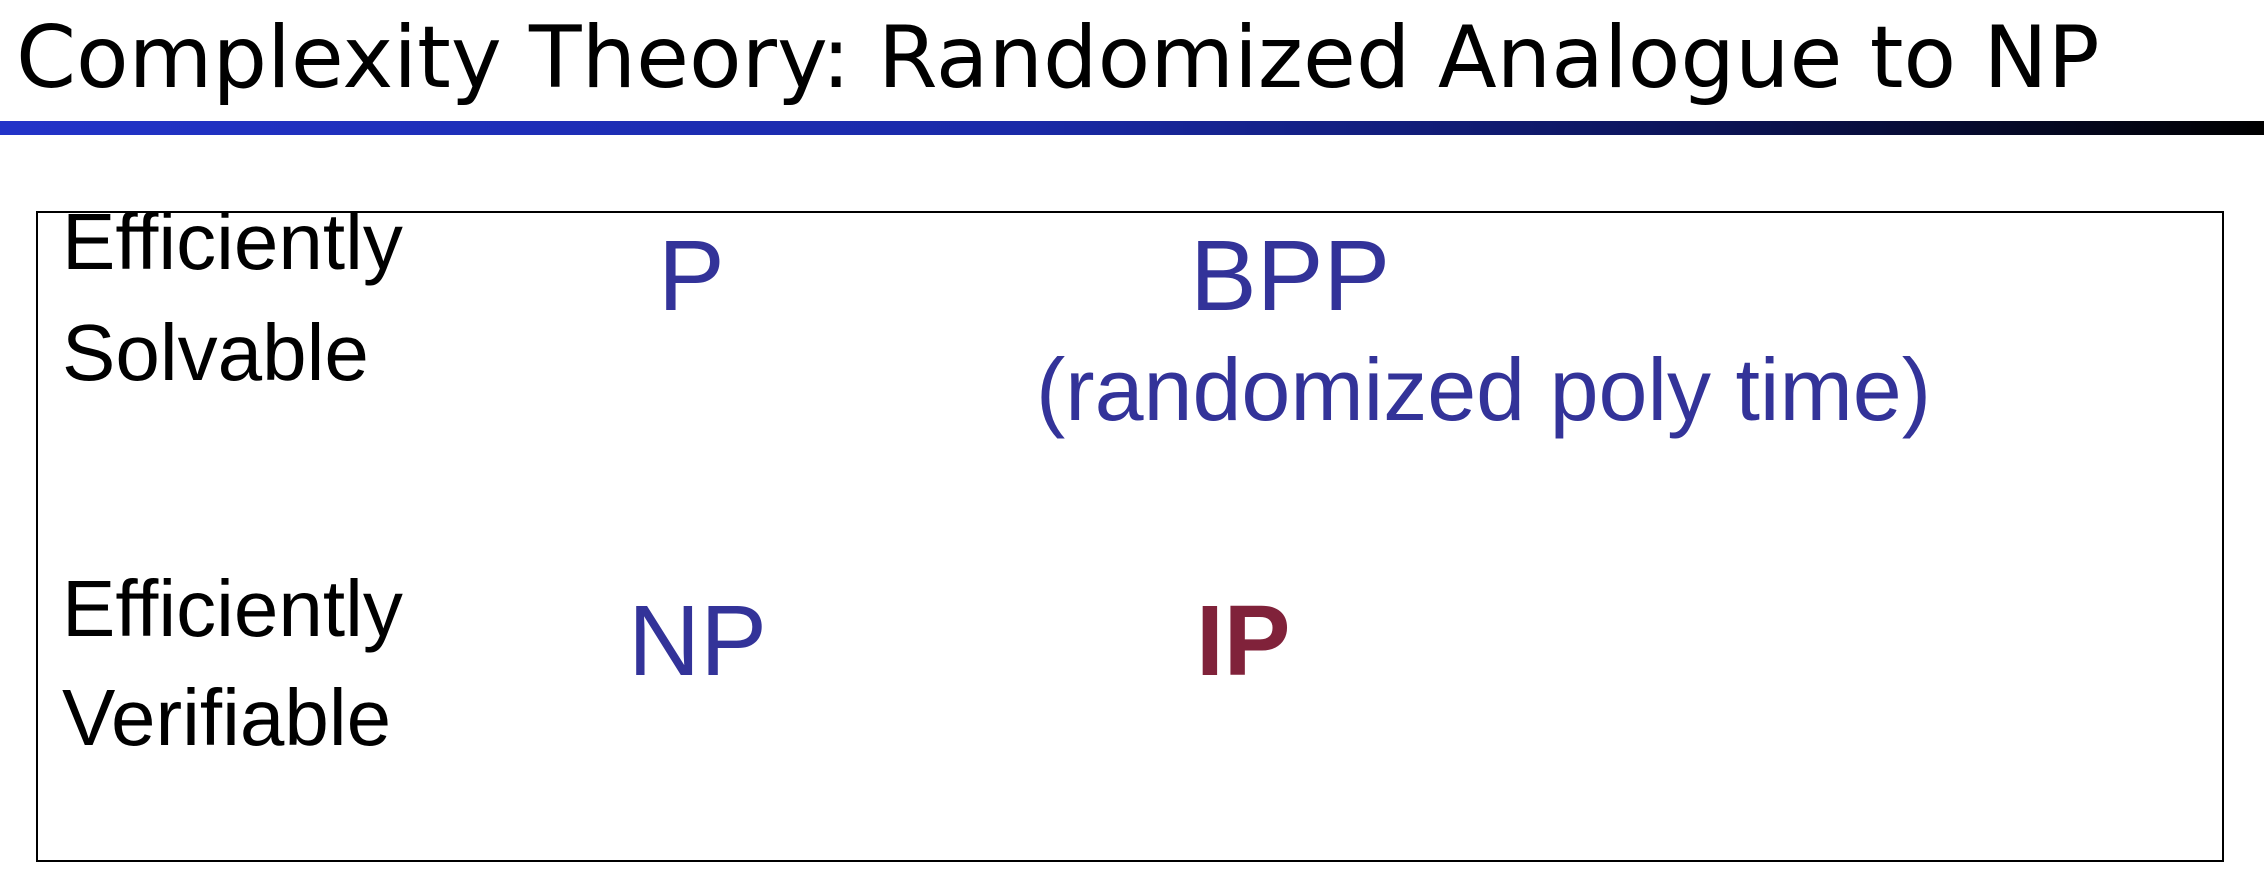 This screenshot has height=894, width=2264. I want to click on class-np: NP, so click(697, 641).